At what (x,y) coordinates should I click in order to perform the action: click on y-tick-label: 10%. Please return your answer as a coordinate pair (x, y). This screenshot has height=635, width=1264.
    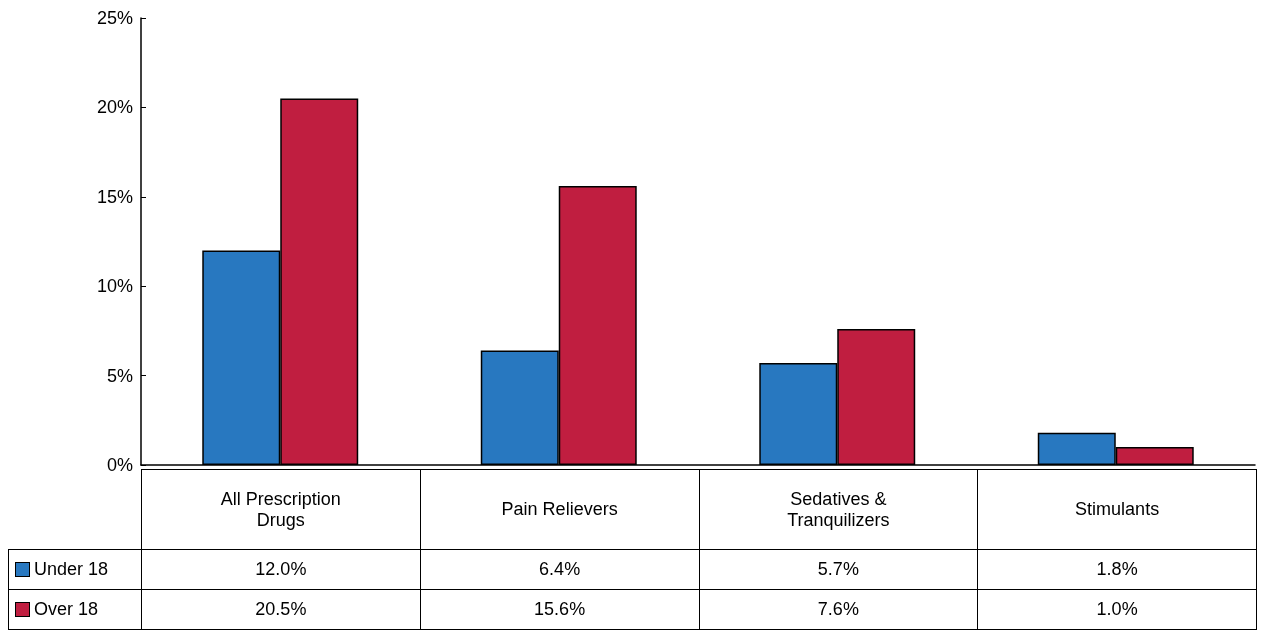
    Looking at the image, I should click on (114, 286).